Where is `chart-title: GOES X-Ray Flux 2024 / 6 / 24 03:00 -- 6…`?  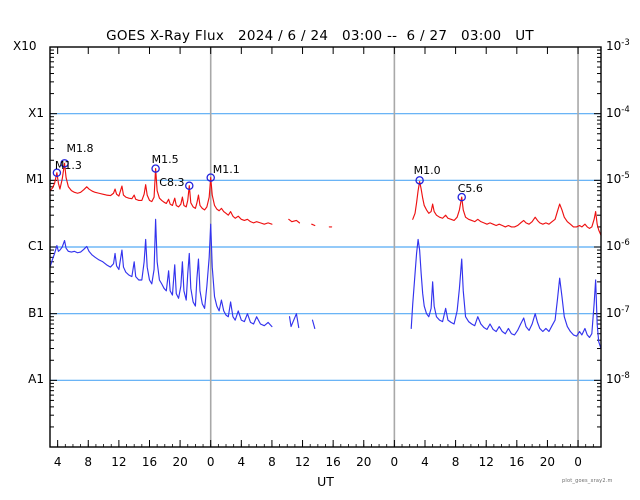
chart-title: GOES X-Ray Flux 2024 / 6 / 24 03:00 -- 6… is located at coordinates (320, 36).